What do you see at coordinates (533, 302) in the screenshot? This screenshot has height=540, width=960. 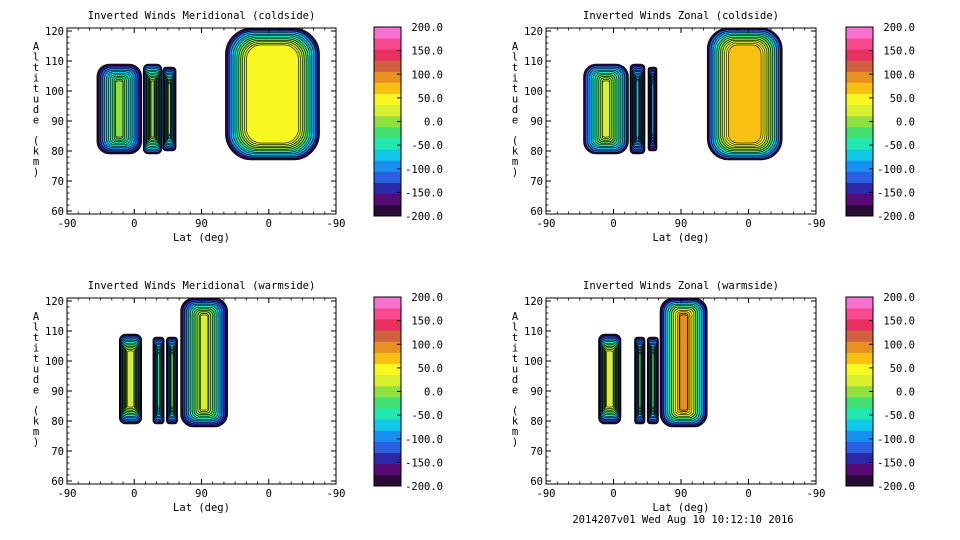 I see `y-tick-label: 120` at bounding box center [533, 302].